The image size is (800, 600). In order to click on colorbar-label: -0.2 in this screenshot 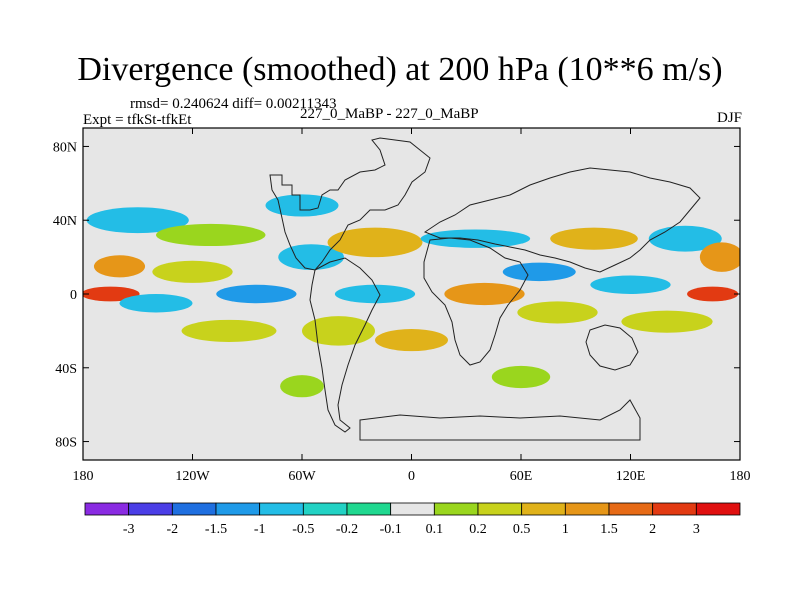, I will do `click(347, 529)`.